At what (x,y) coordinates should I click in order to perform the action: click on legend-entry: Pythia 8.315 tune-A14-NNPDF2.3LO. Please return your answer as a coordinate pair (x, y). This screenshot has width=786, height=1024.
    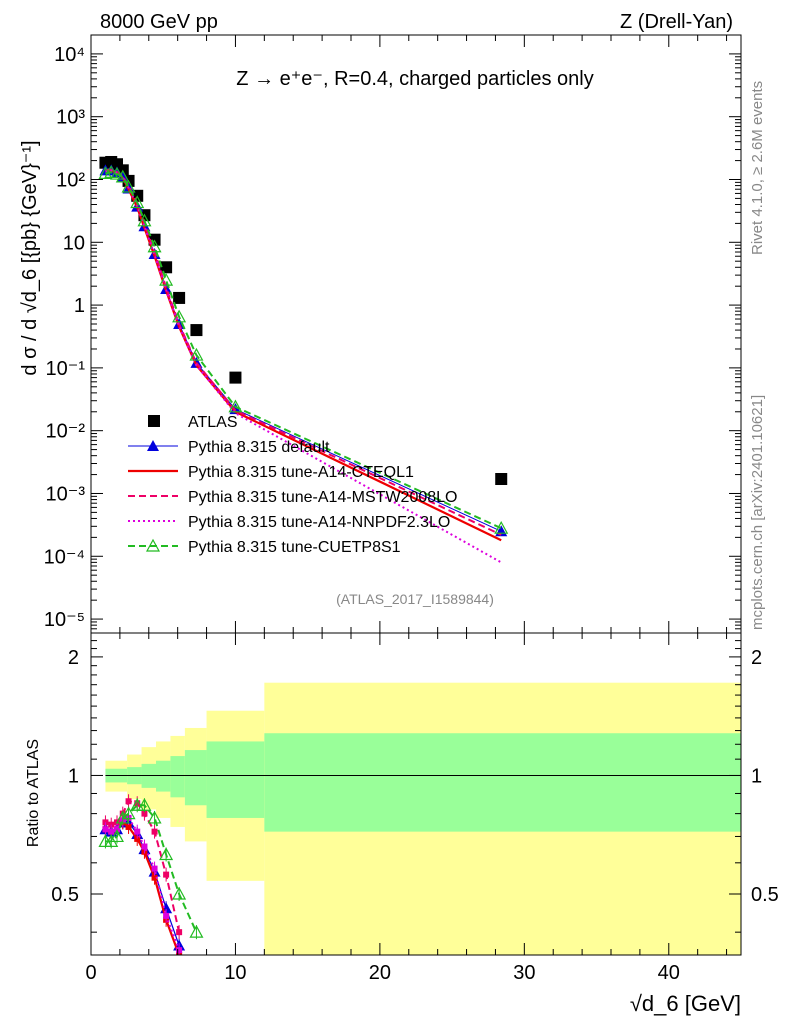
    Looking at the image, I should click on (289, 522).